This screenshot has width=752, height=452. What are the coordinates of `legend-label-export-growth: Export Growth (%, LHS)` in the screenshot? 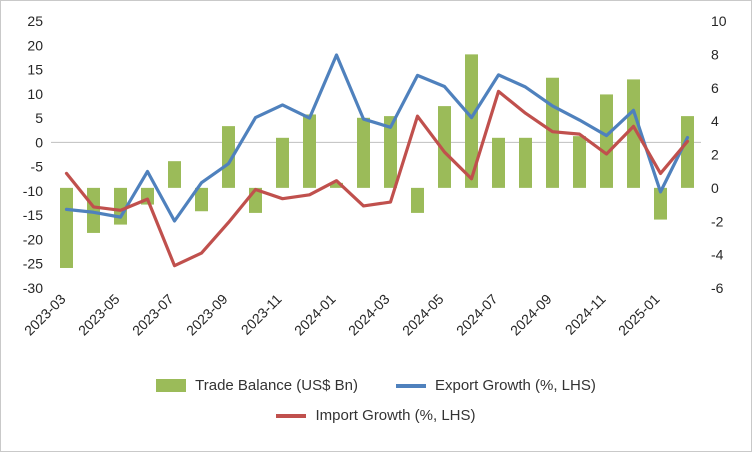 It's located at (515, 385).